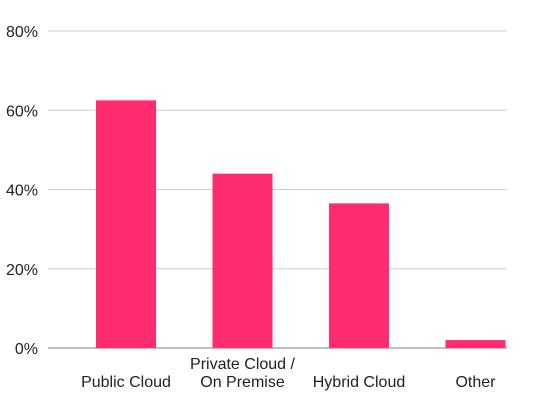  What do you see at coordinates (22, 270) in the screenshot?
I see `y-tick-label: 20%` at bounding box center [22, 270].